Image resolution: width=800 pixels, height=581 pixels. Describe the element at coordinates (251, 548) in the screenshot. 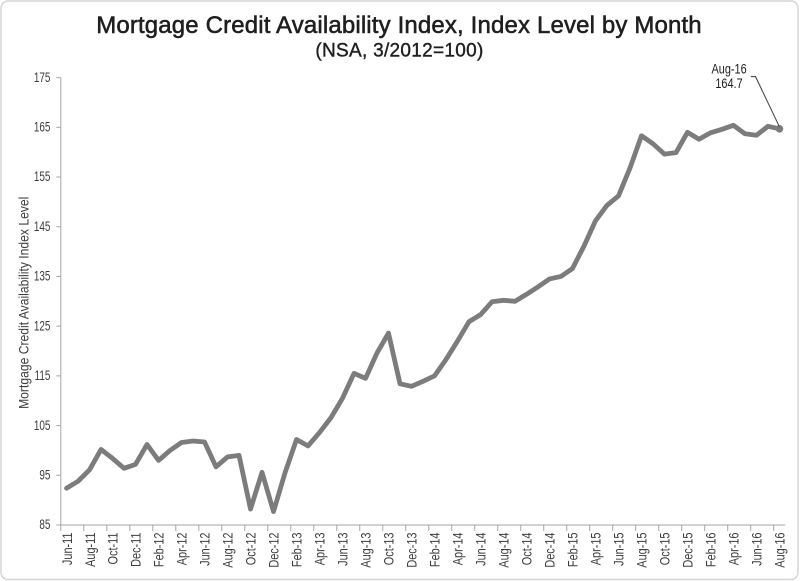

I see `svg-text: Oct-12` at that location.